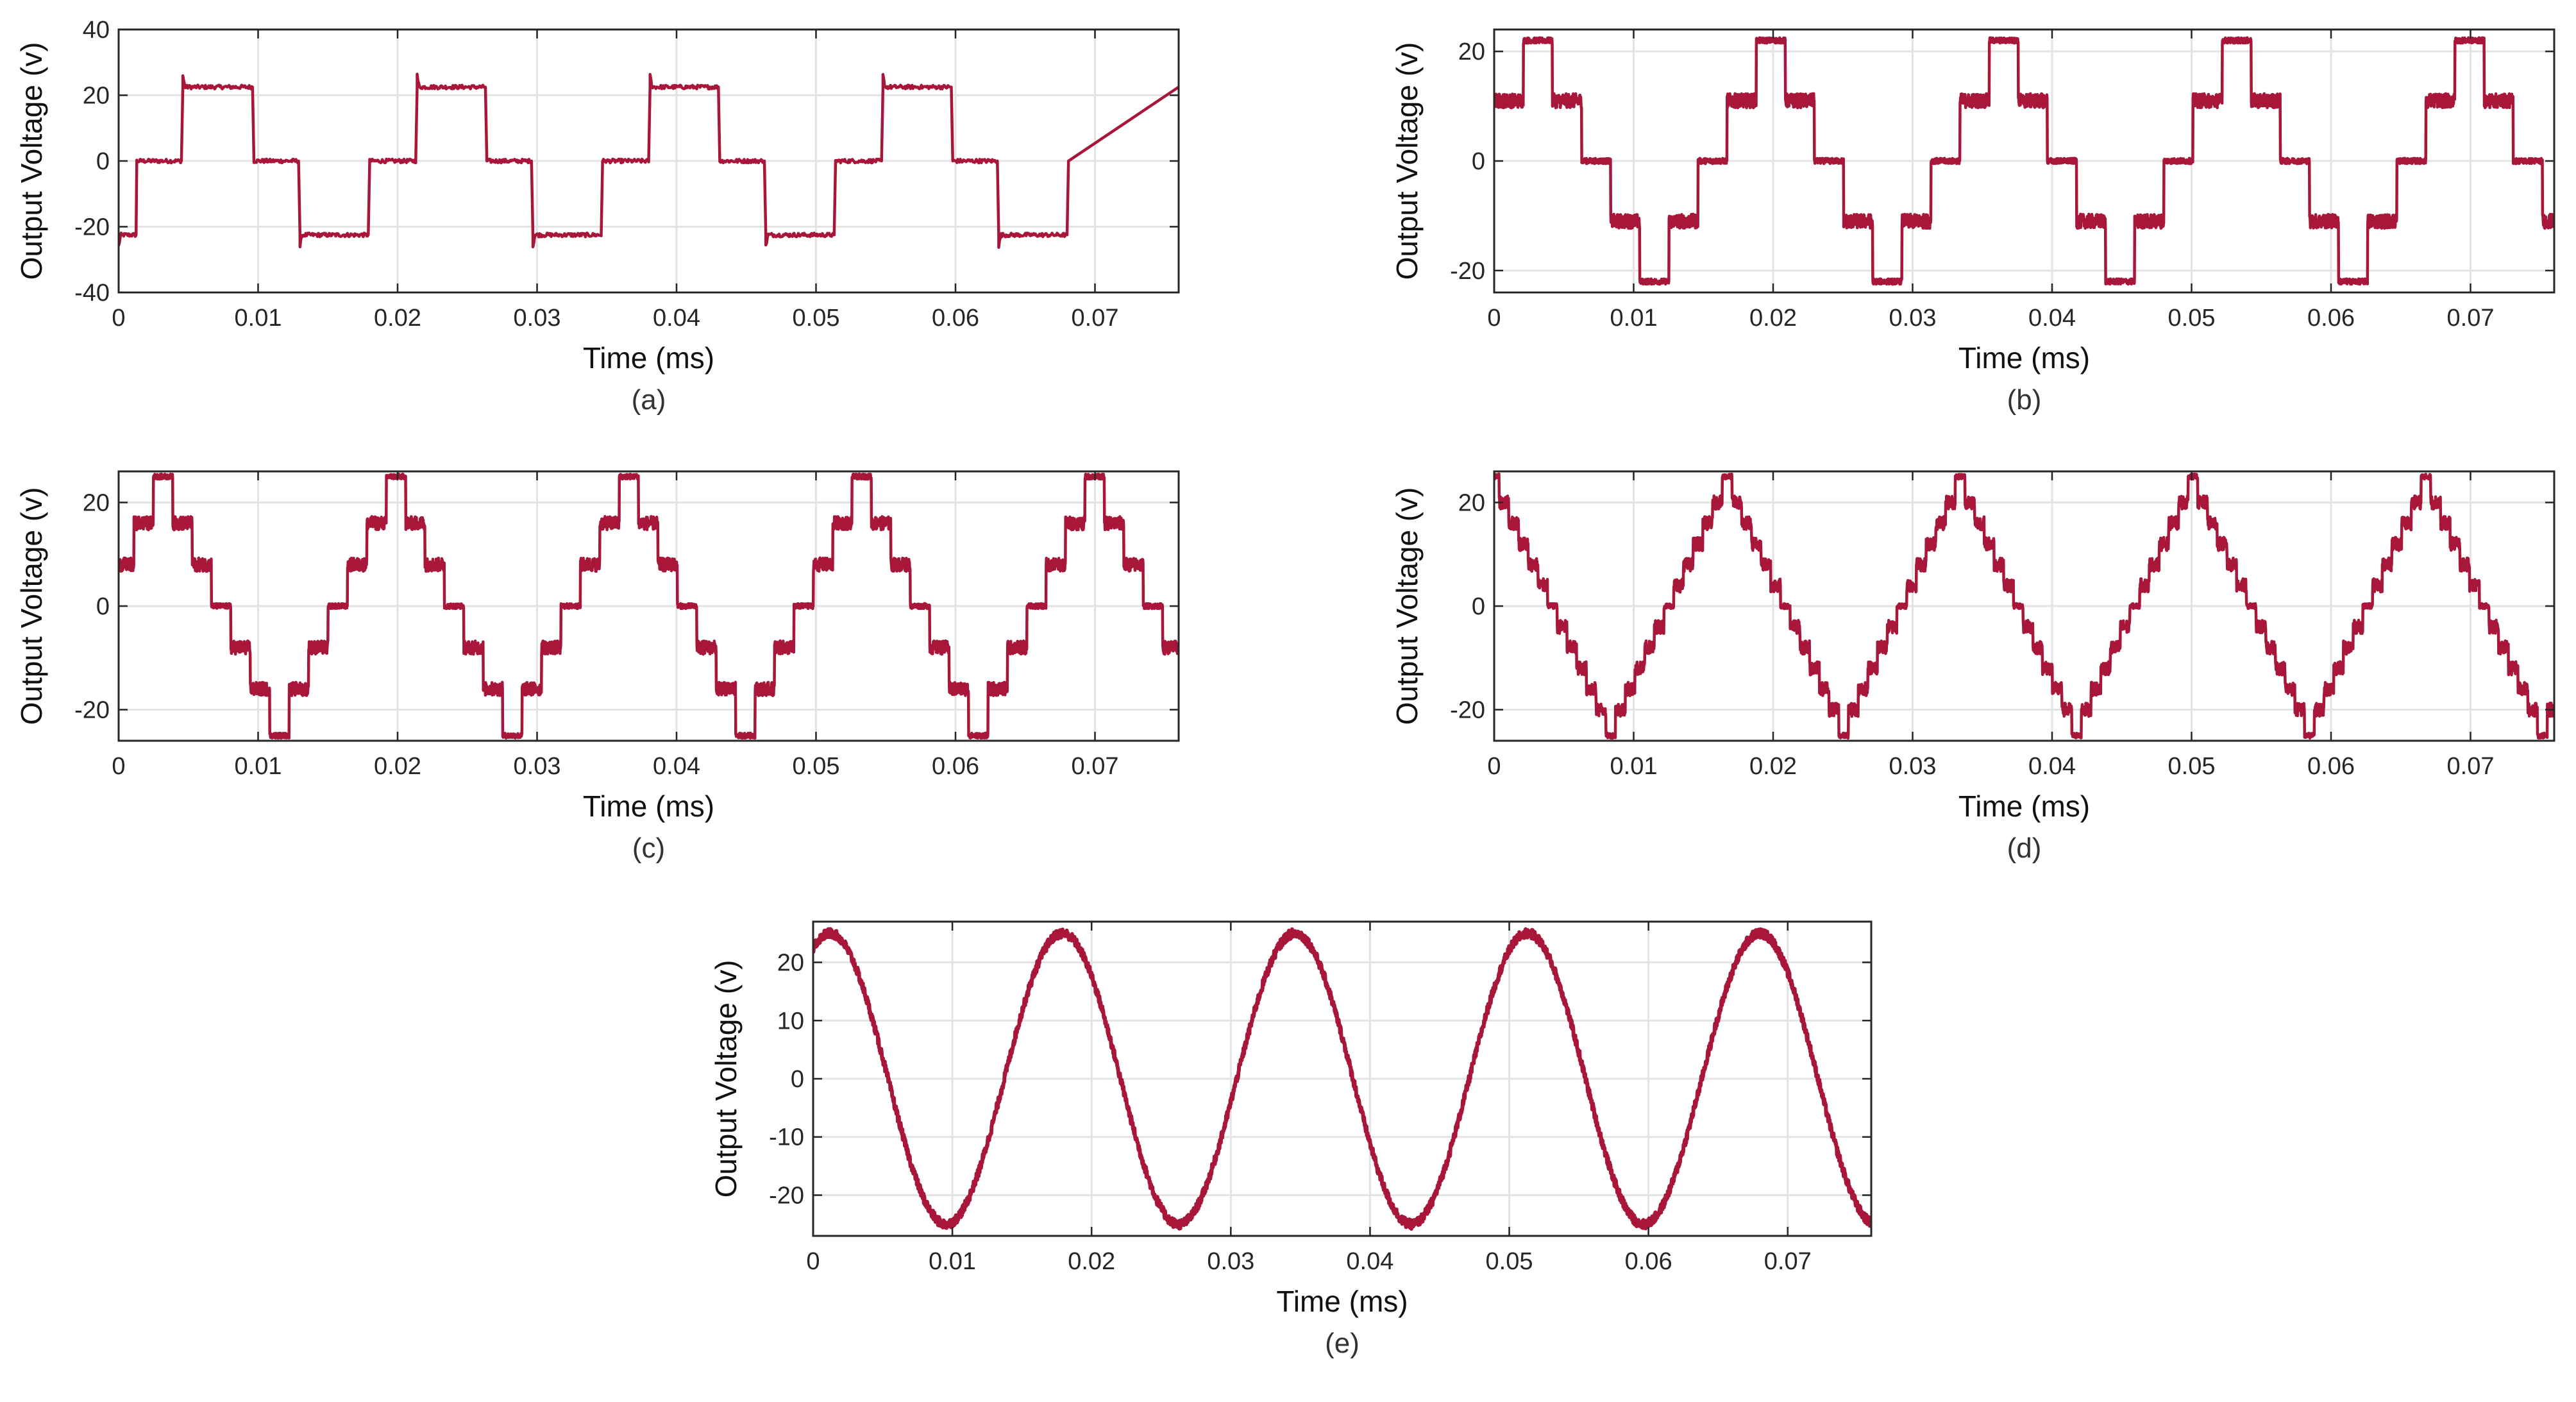 This screenshot has width=2576, height=1402. Describe the element at coordinates (92, 293) in the screenshot. I see `y-tick-label: -40` at that location.